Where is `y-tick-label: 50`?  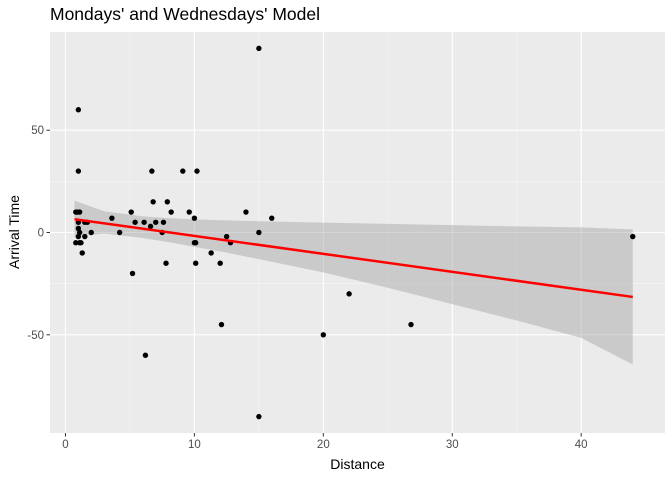 y-tick-label: 50 is located at coordinates (37, 131).